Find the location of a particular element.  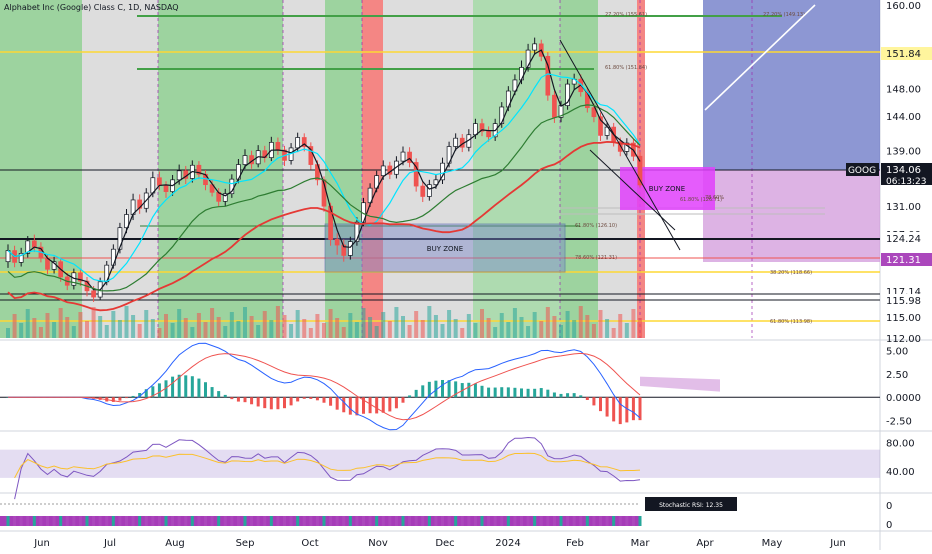

projection-zone is located at coordinates (791, 216).